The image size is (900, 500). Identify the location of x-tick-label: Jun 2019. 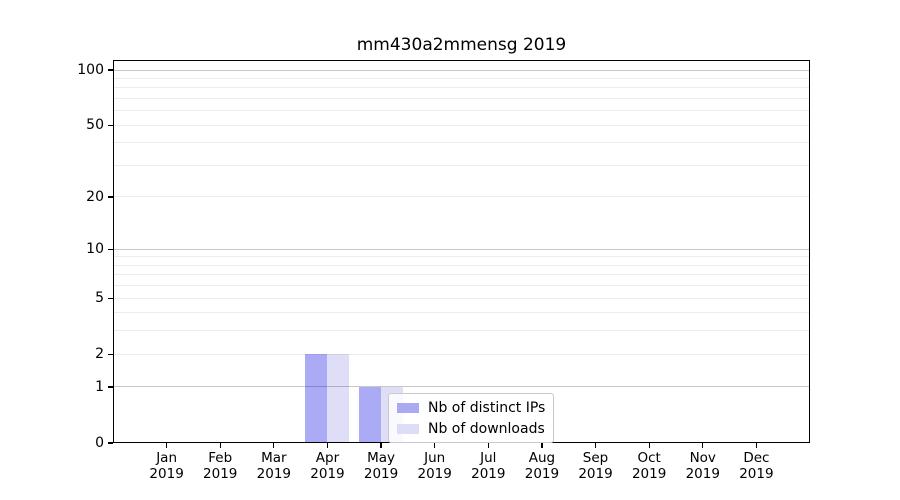
(434, 466).